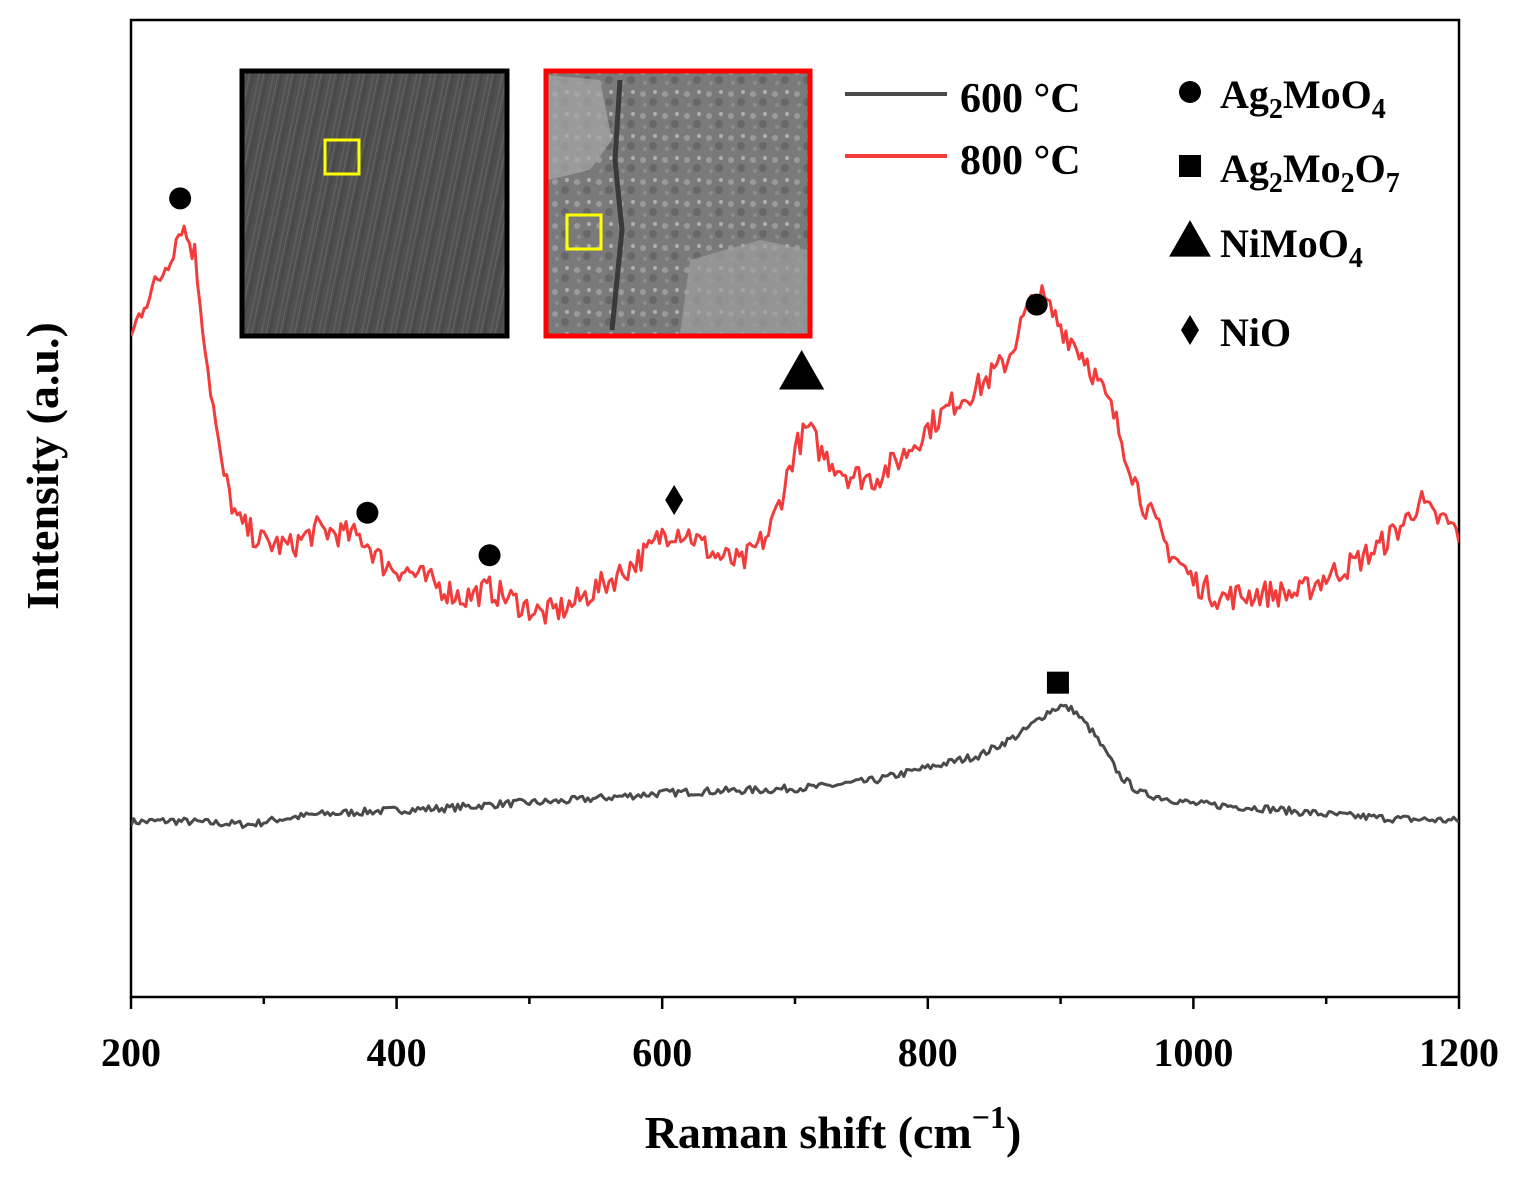  What do you see at coordinates (1393, 183) in the screenshot?
I see `legend-phase-label-1-part-5: 7` at bounding box center [1393, 183].